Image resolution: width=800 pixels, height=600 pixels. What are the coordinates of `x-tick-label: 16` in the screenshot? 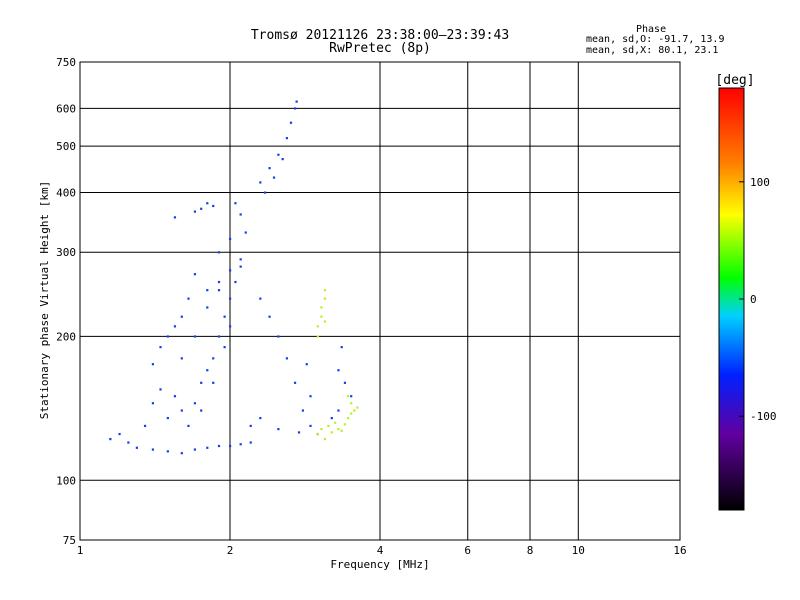 It's located at (679, 550).